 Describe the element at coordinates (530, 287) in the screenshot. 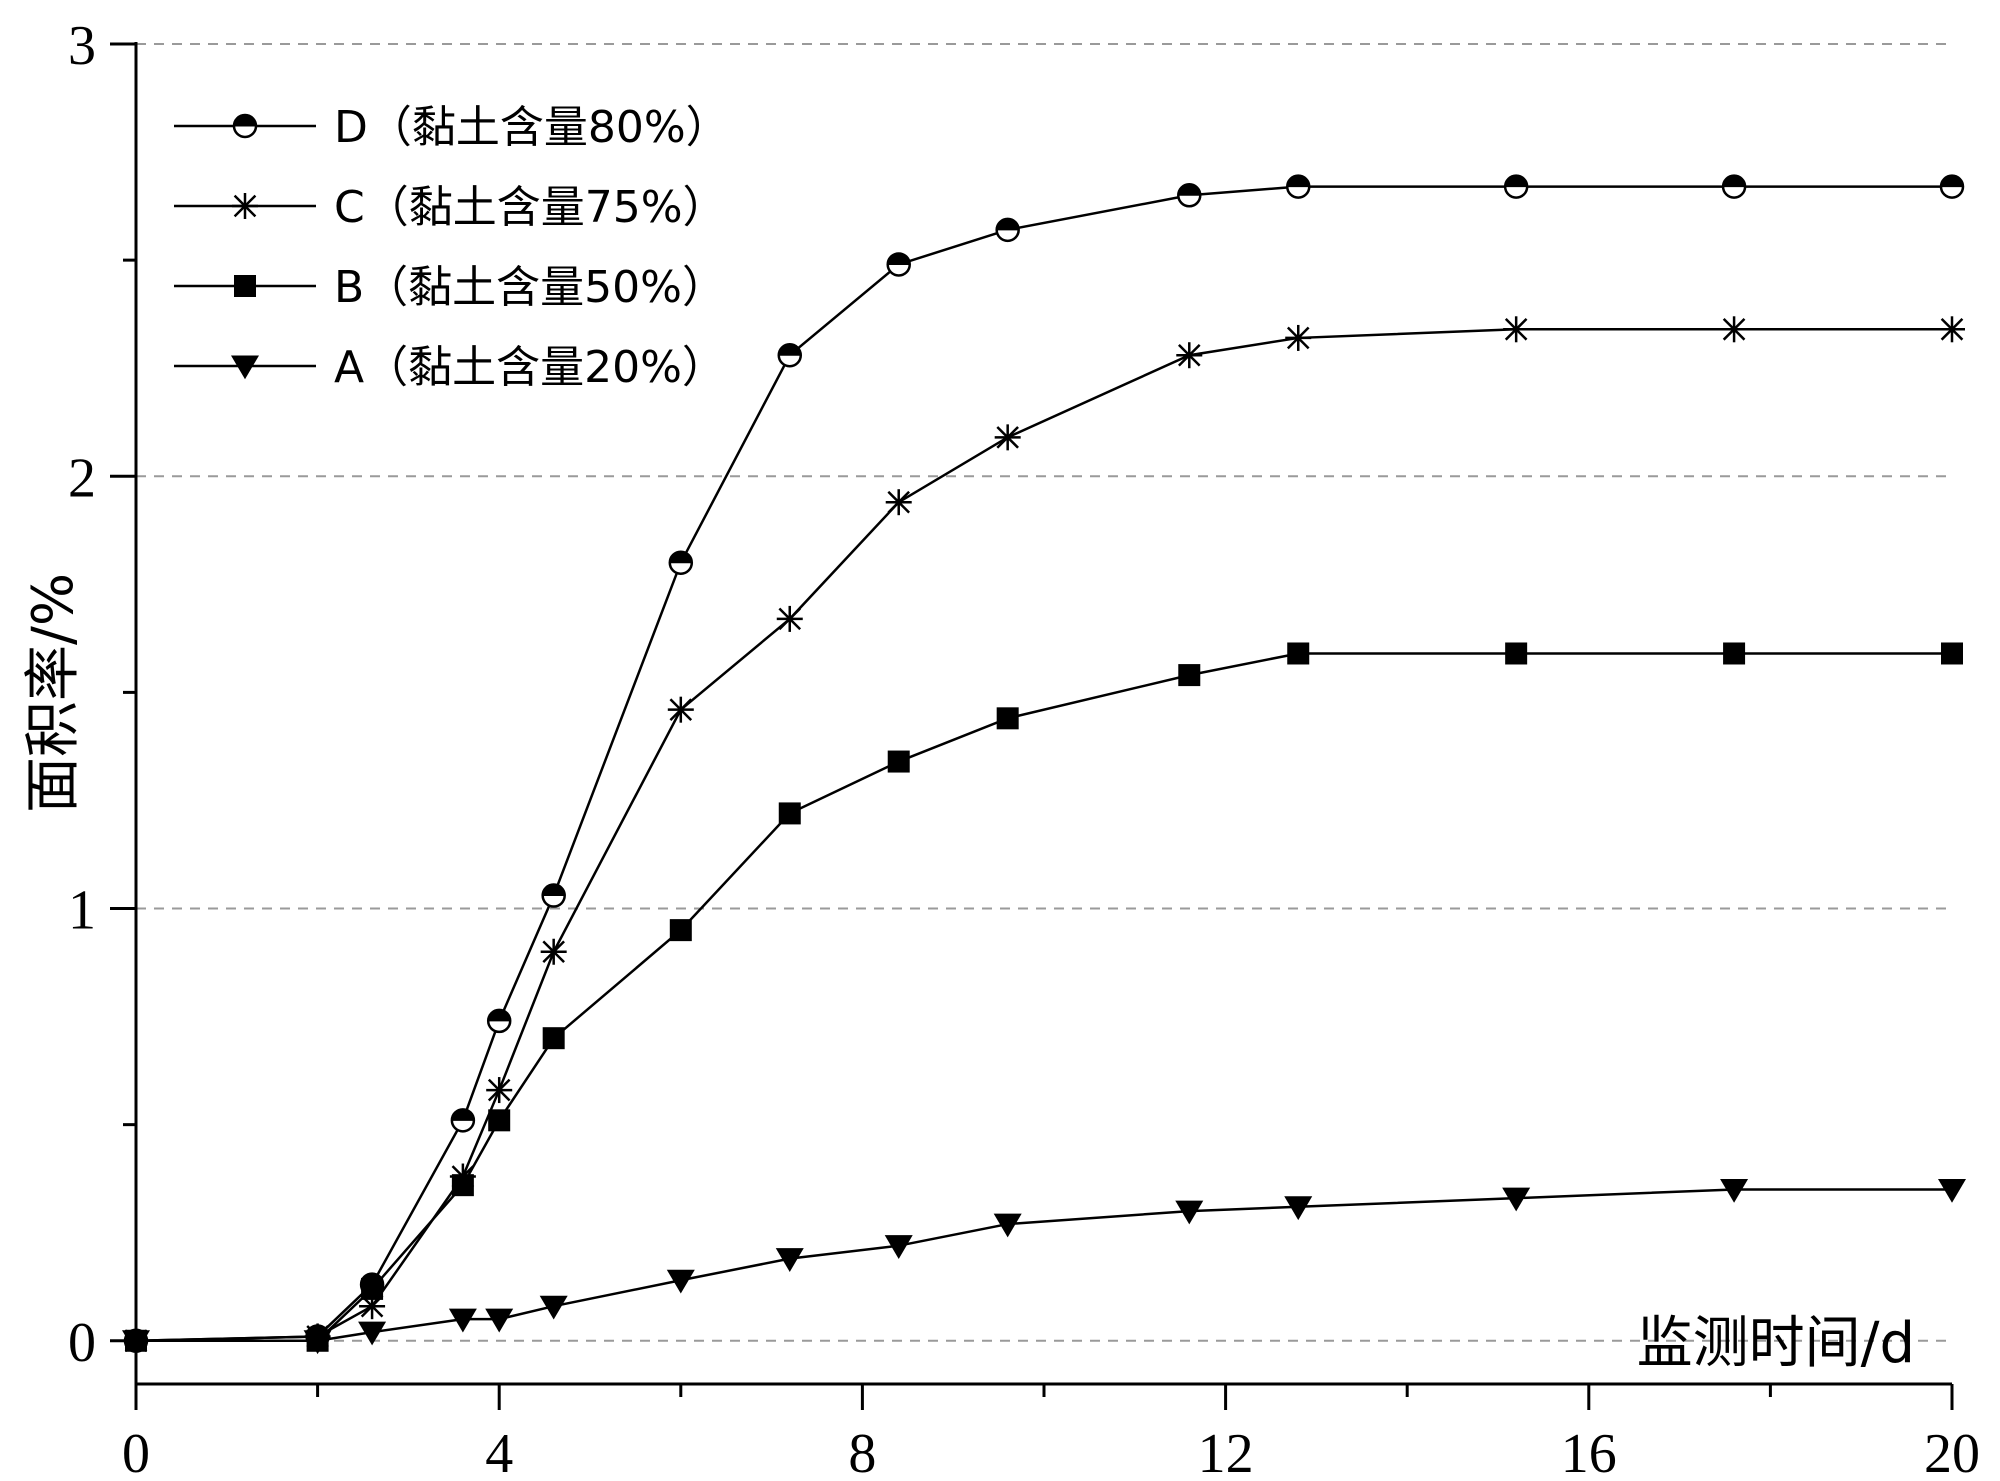

I see `legend-label: B（黏土含量50%）` at that location.